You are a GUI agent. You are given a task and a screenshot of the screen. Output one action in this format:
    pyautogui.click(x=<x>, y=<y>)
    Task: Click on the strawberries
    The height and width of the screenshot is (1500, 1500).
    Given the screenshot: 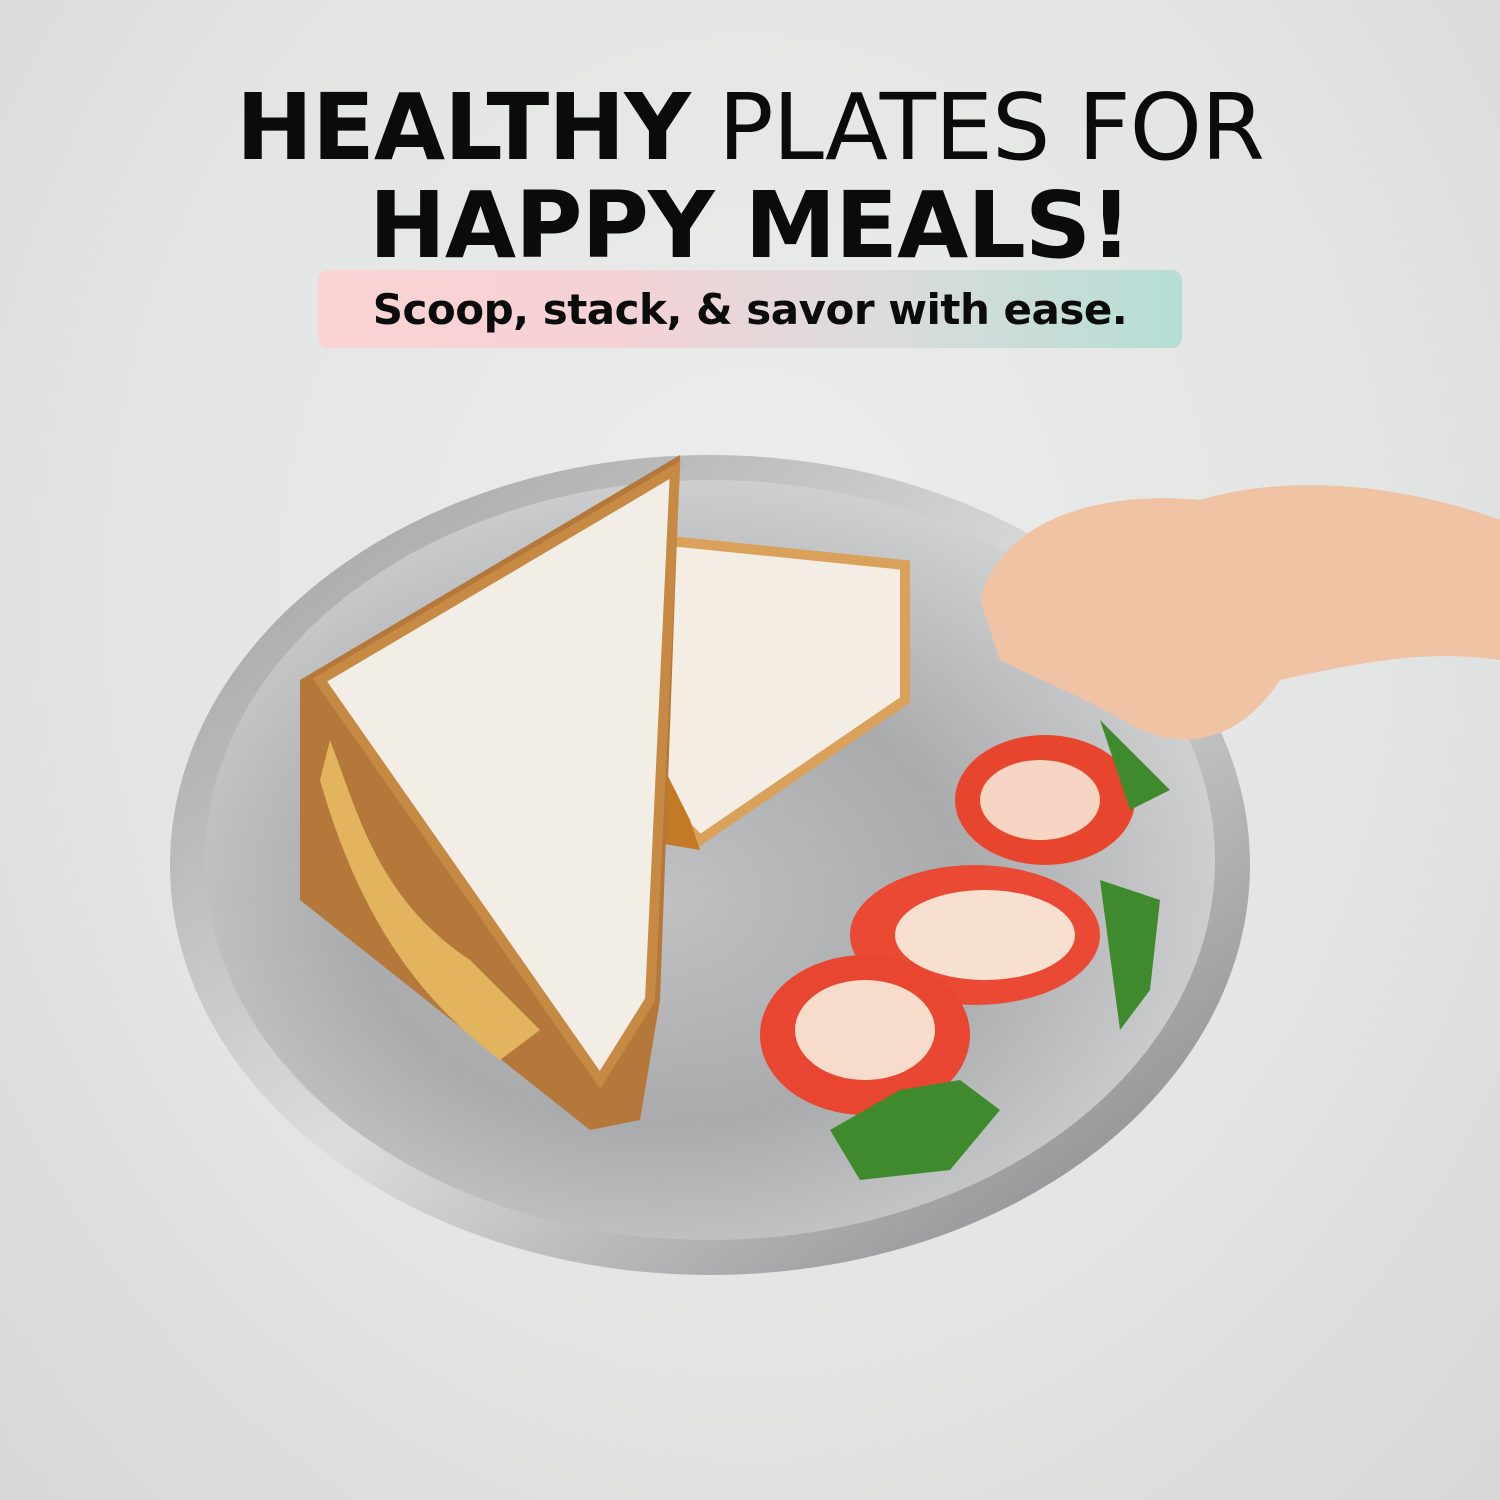 What is the action you would take?
    pyautogui.click(x=965, y=950)
    